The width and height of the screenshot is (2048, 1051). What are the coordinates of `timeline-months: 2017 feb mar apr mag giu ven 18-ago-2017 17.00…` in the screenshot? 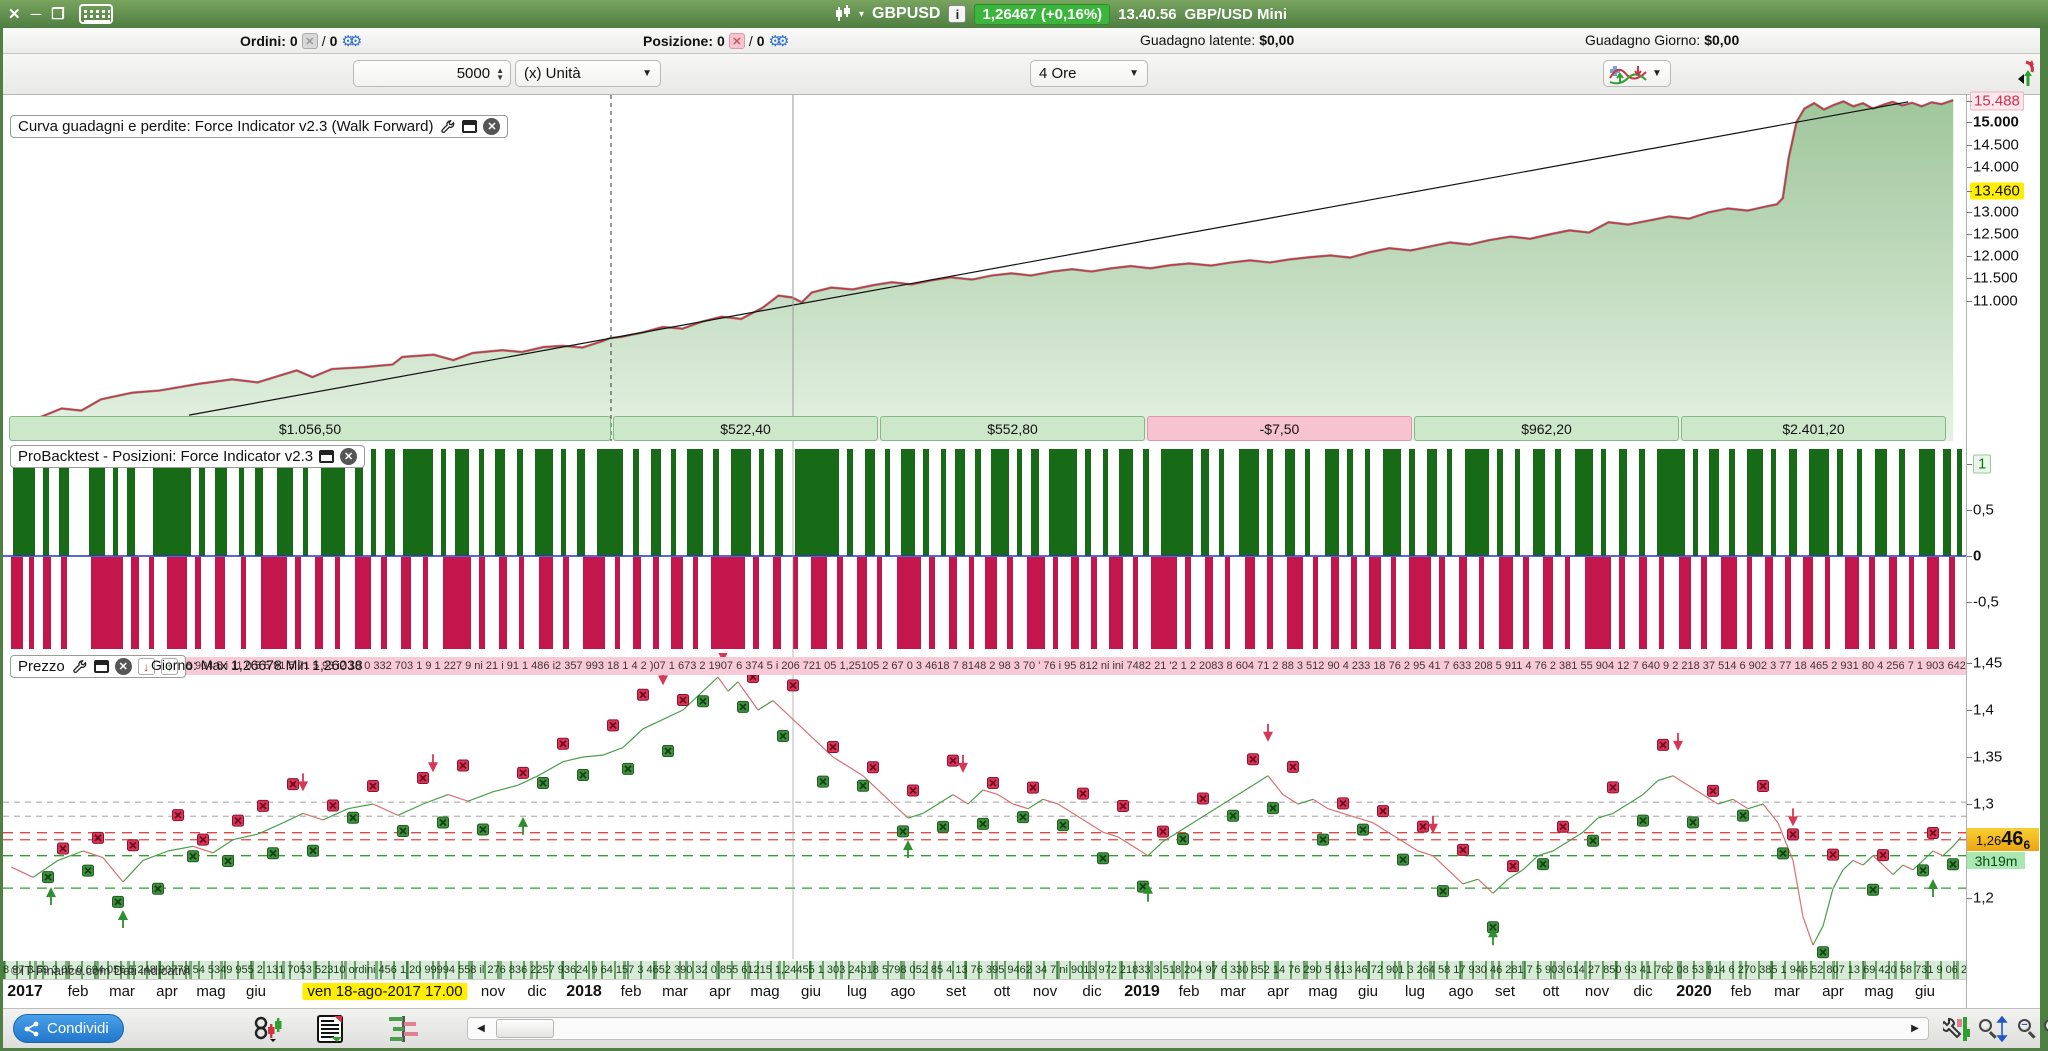 It's located at (984, 992).